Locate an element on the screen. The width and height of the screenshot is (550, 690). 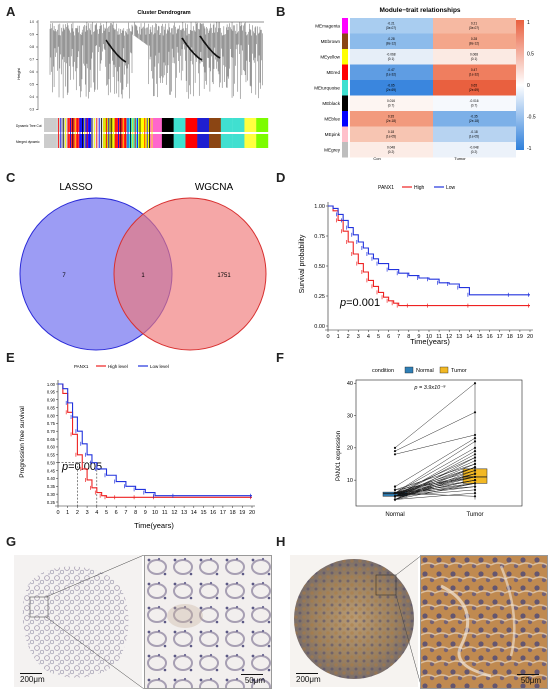
venn-circle-wgcna is located at coordinates (190, 274).